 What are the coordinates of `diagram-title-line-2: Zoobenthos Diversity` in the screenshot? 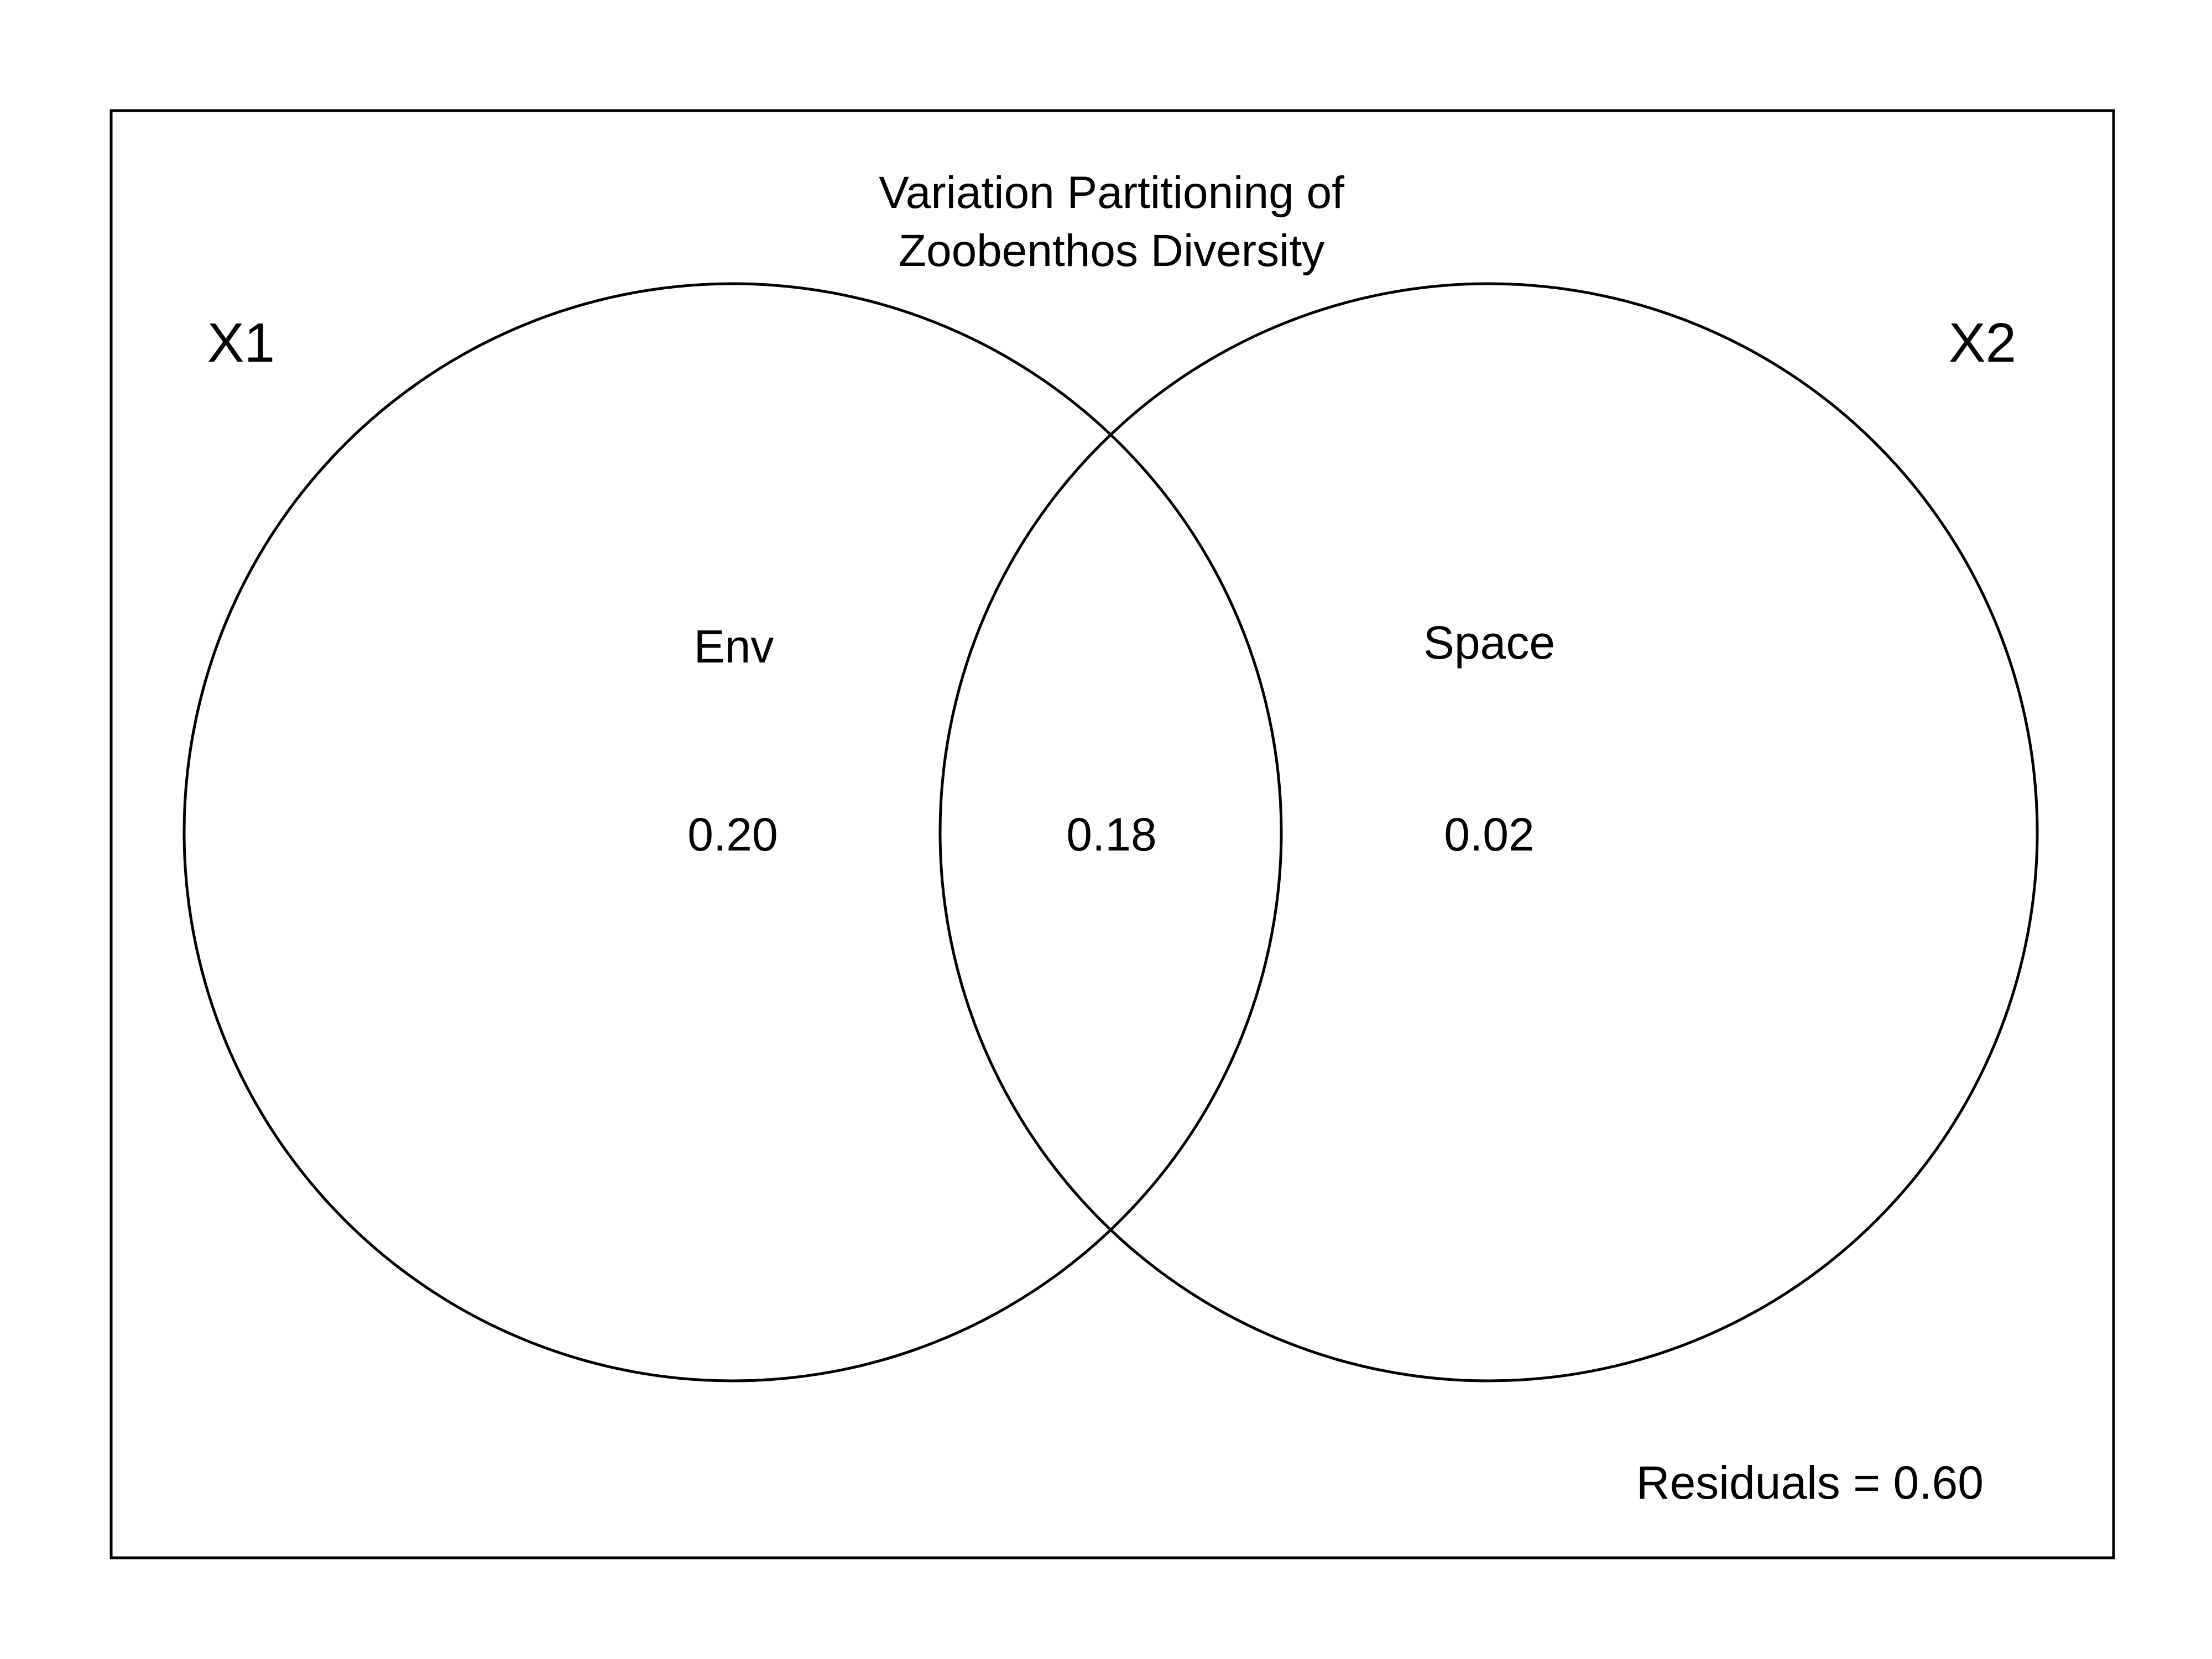 It's located at (1112, 251).